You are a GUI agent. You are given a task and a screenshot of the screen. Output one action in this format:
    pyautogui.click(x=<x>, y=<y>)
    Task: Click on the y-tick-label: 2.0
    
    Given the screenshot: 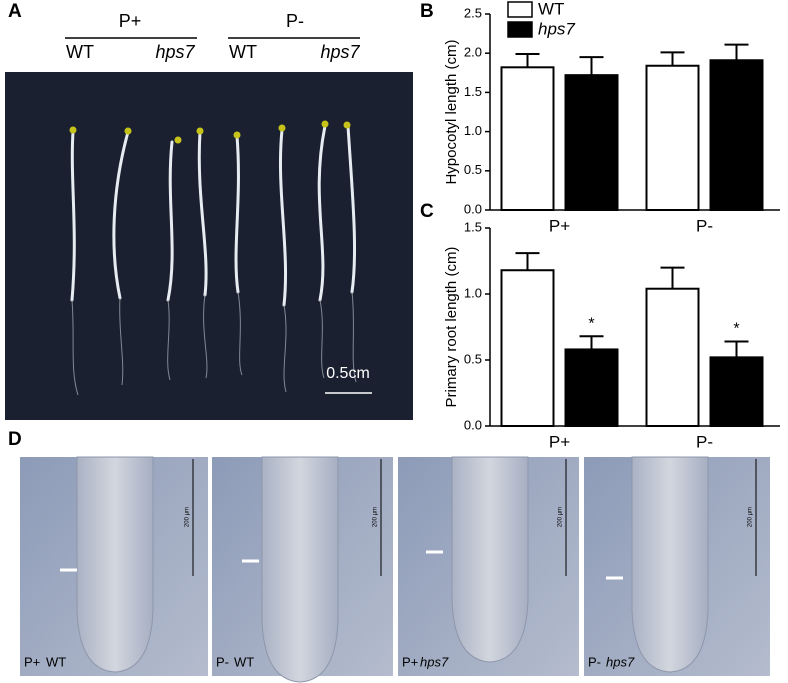 What is the action you would take?
    pyautogui.click(x=473, y=52)
    